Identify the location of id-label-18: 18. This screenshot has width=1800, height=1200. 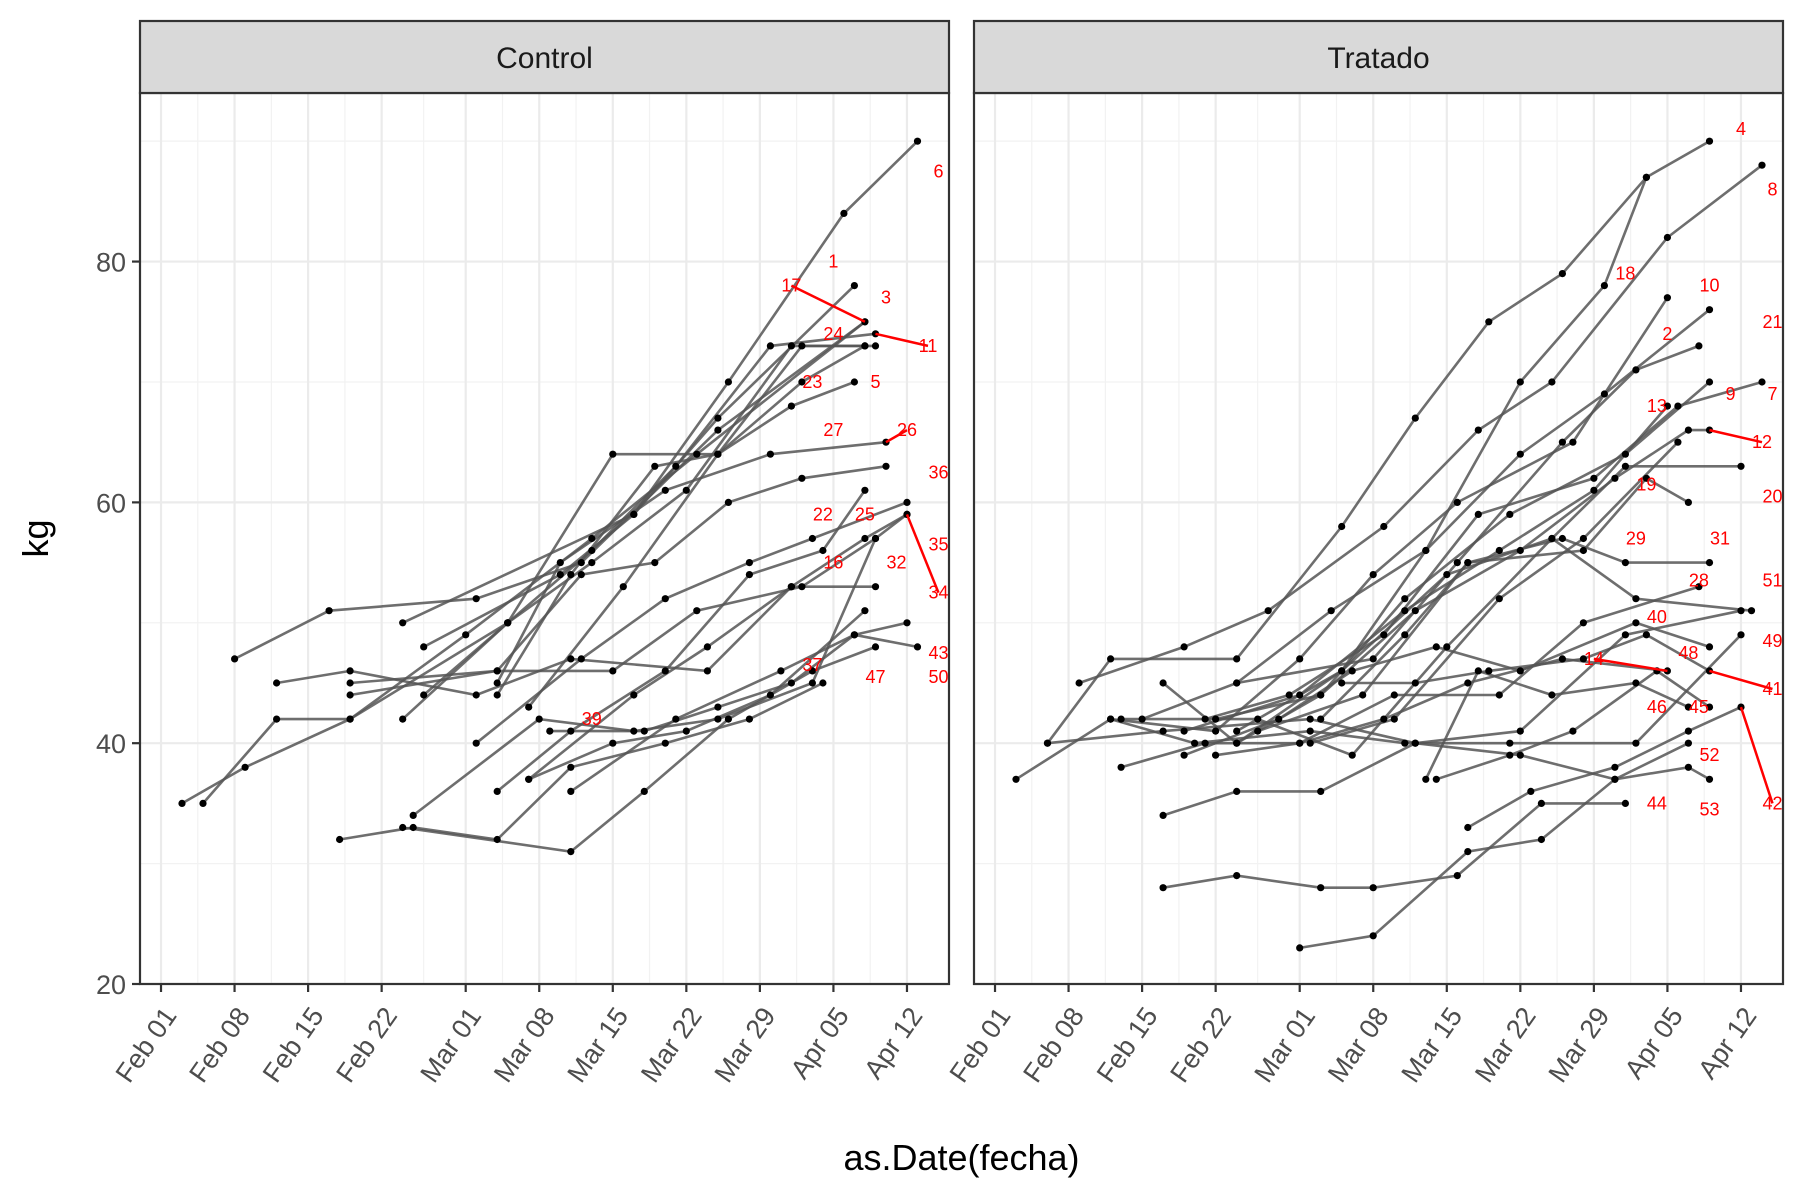
(1625, 274).